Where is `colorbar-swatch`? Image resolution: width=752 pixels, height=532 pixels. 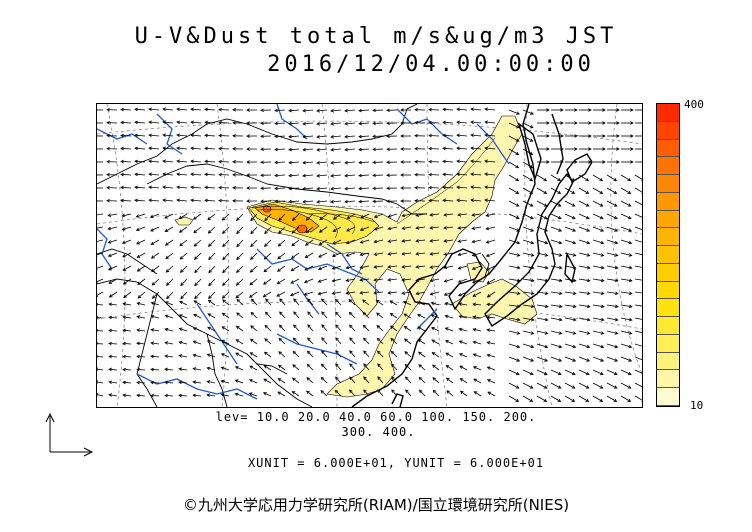 colorbar-swatch is located at coordinates (668, 201).